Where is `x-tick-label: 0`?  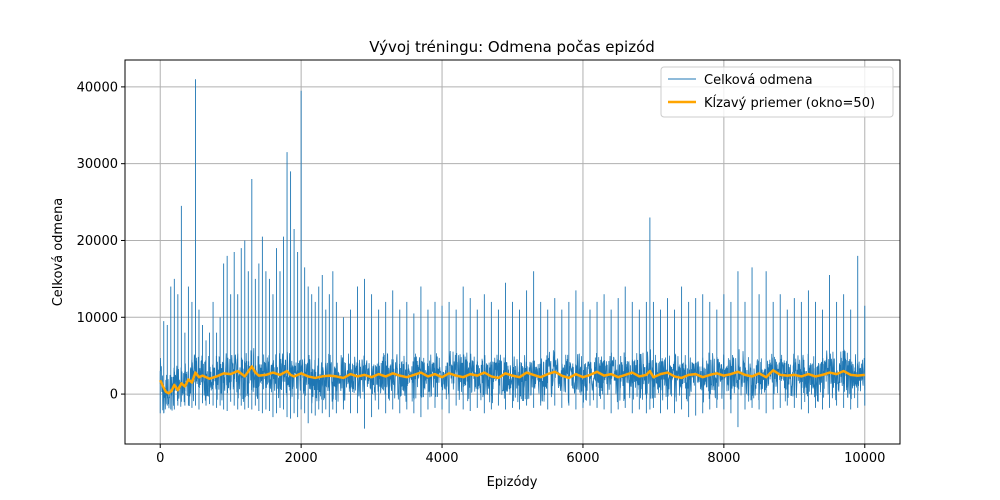
x-tick-label: 0 is located at coordinates (160, 458).